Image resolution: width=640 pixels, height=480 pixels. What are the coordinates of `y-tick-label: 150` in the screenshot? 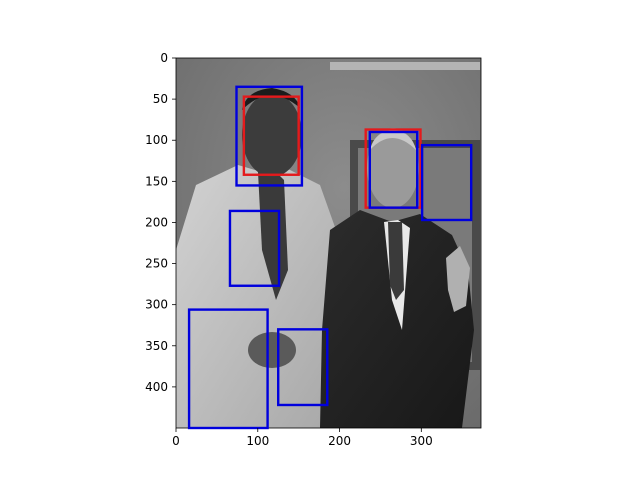 It's located at (156, 181).